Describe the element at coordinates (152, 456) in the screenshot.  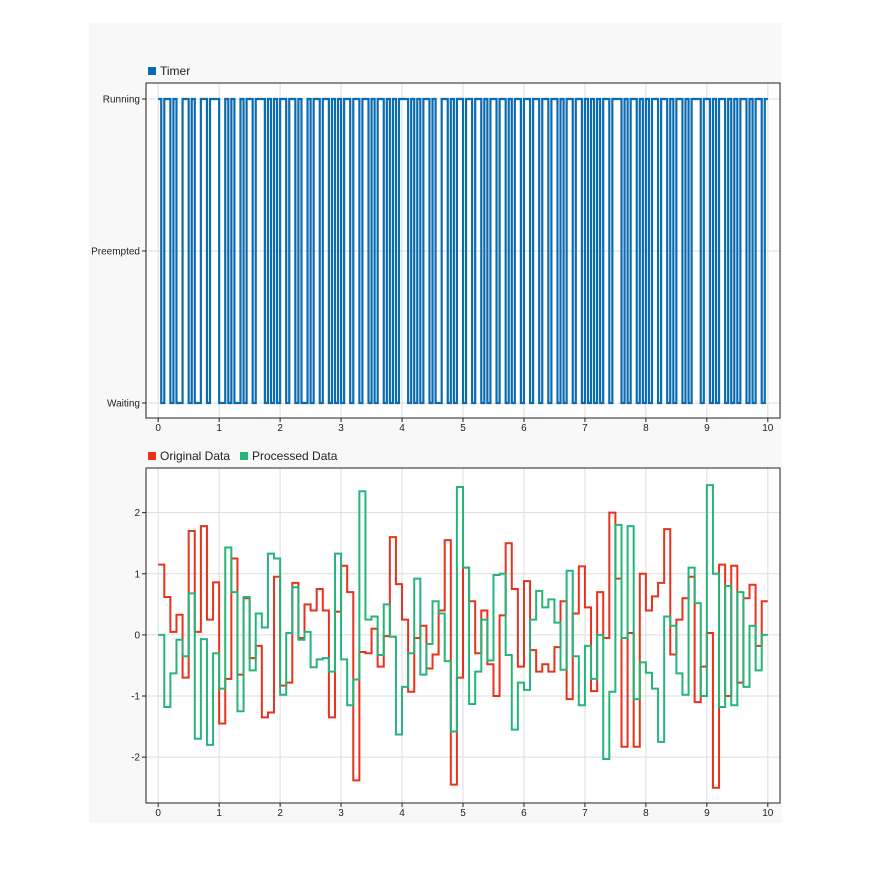
I see `original-data-legend-swatch` at that location.